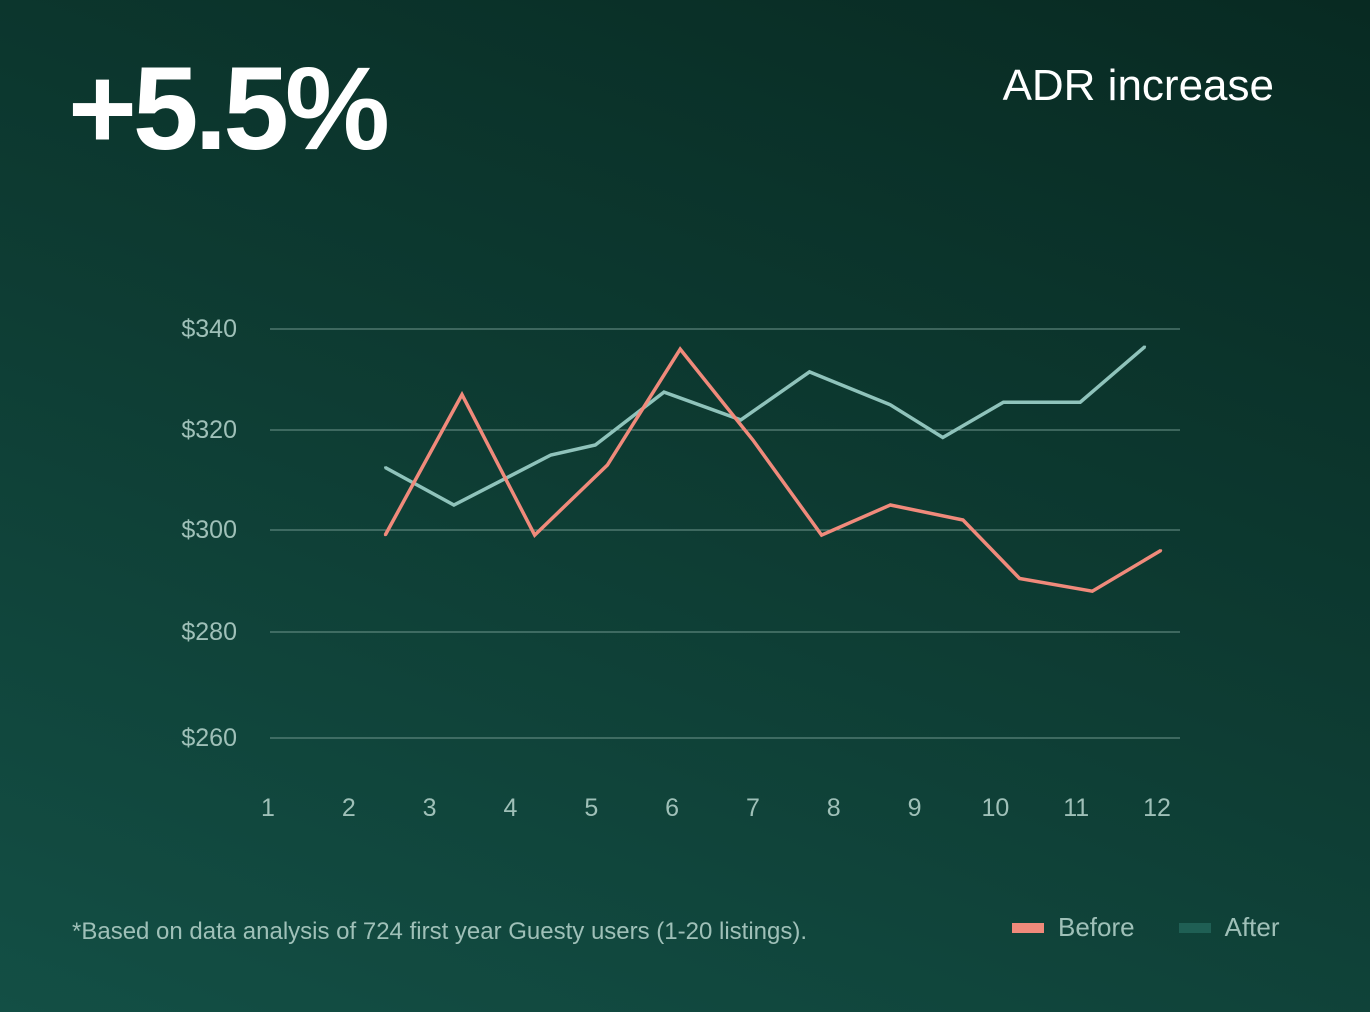 The width and height of the screenshot is (1370, 1012). I want to click on x-tick-label: 4, so click(511, 808).